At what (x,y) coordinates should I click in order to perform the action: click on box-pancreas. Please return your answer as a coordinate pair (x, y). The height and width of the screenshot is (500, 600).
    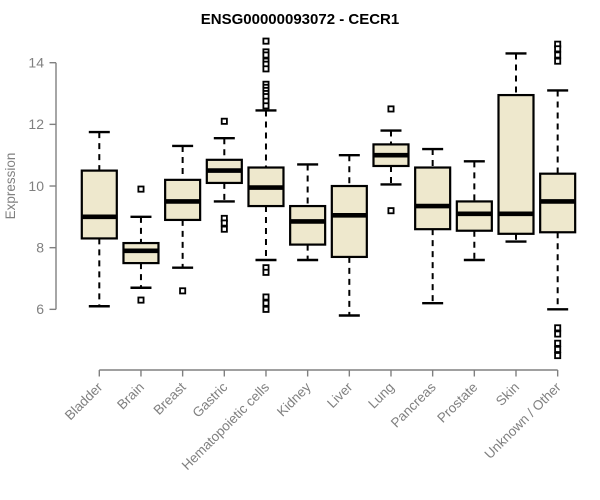
    Looking at the image, I should click on (433, 226).